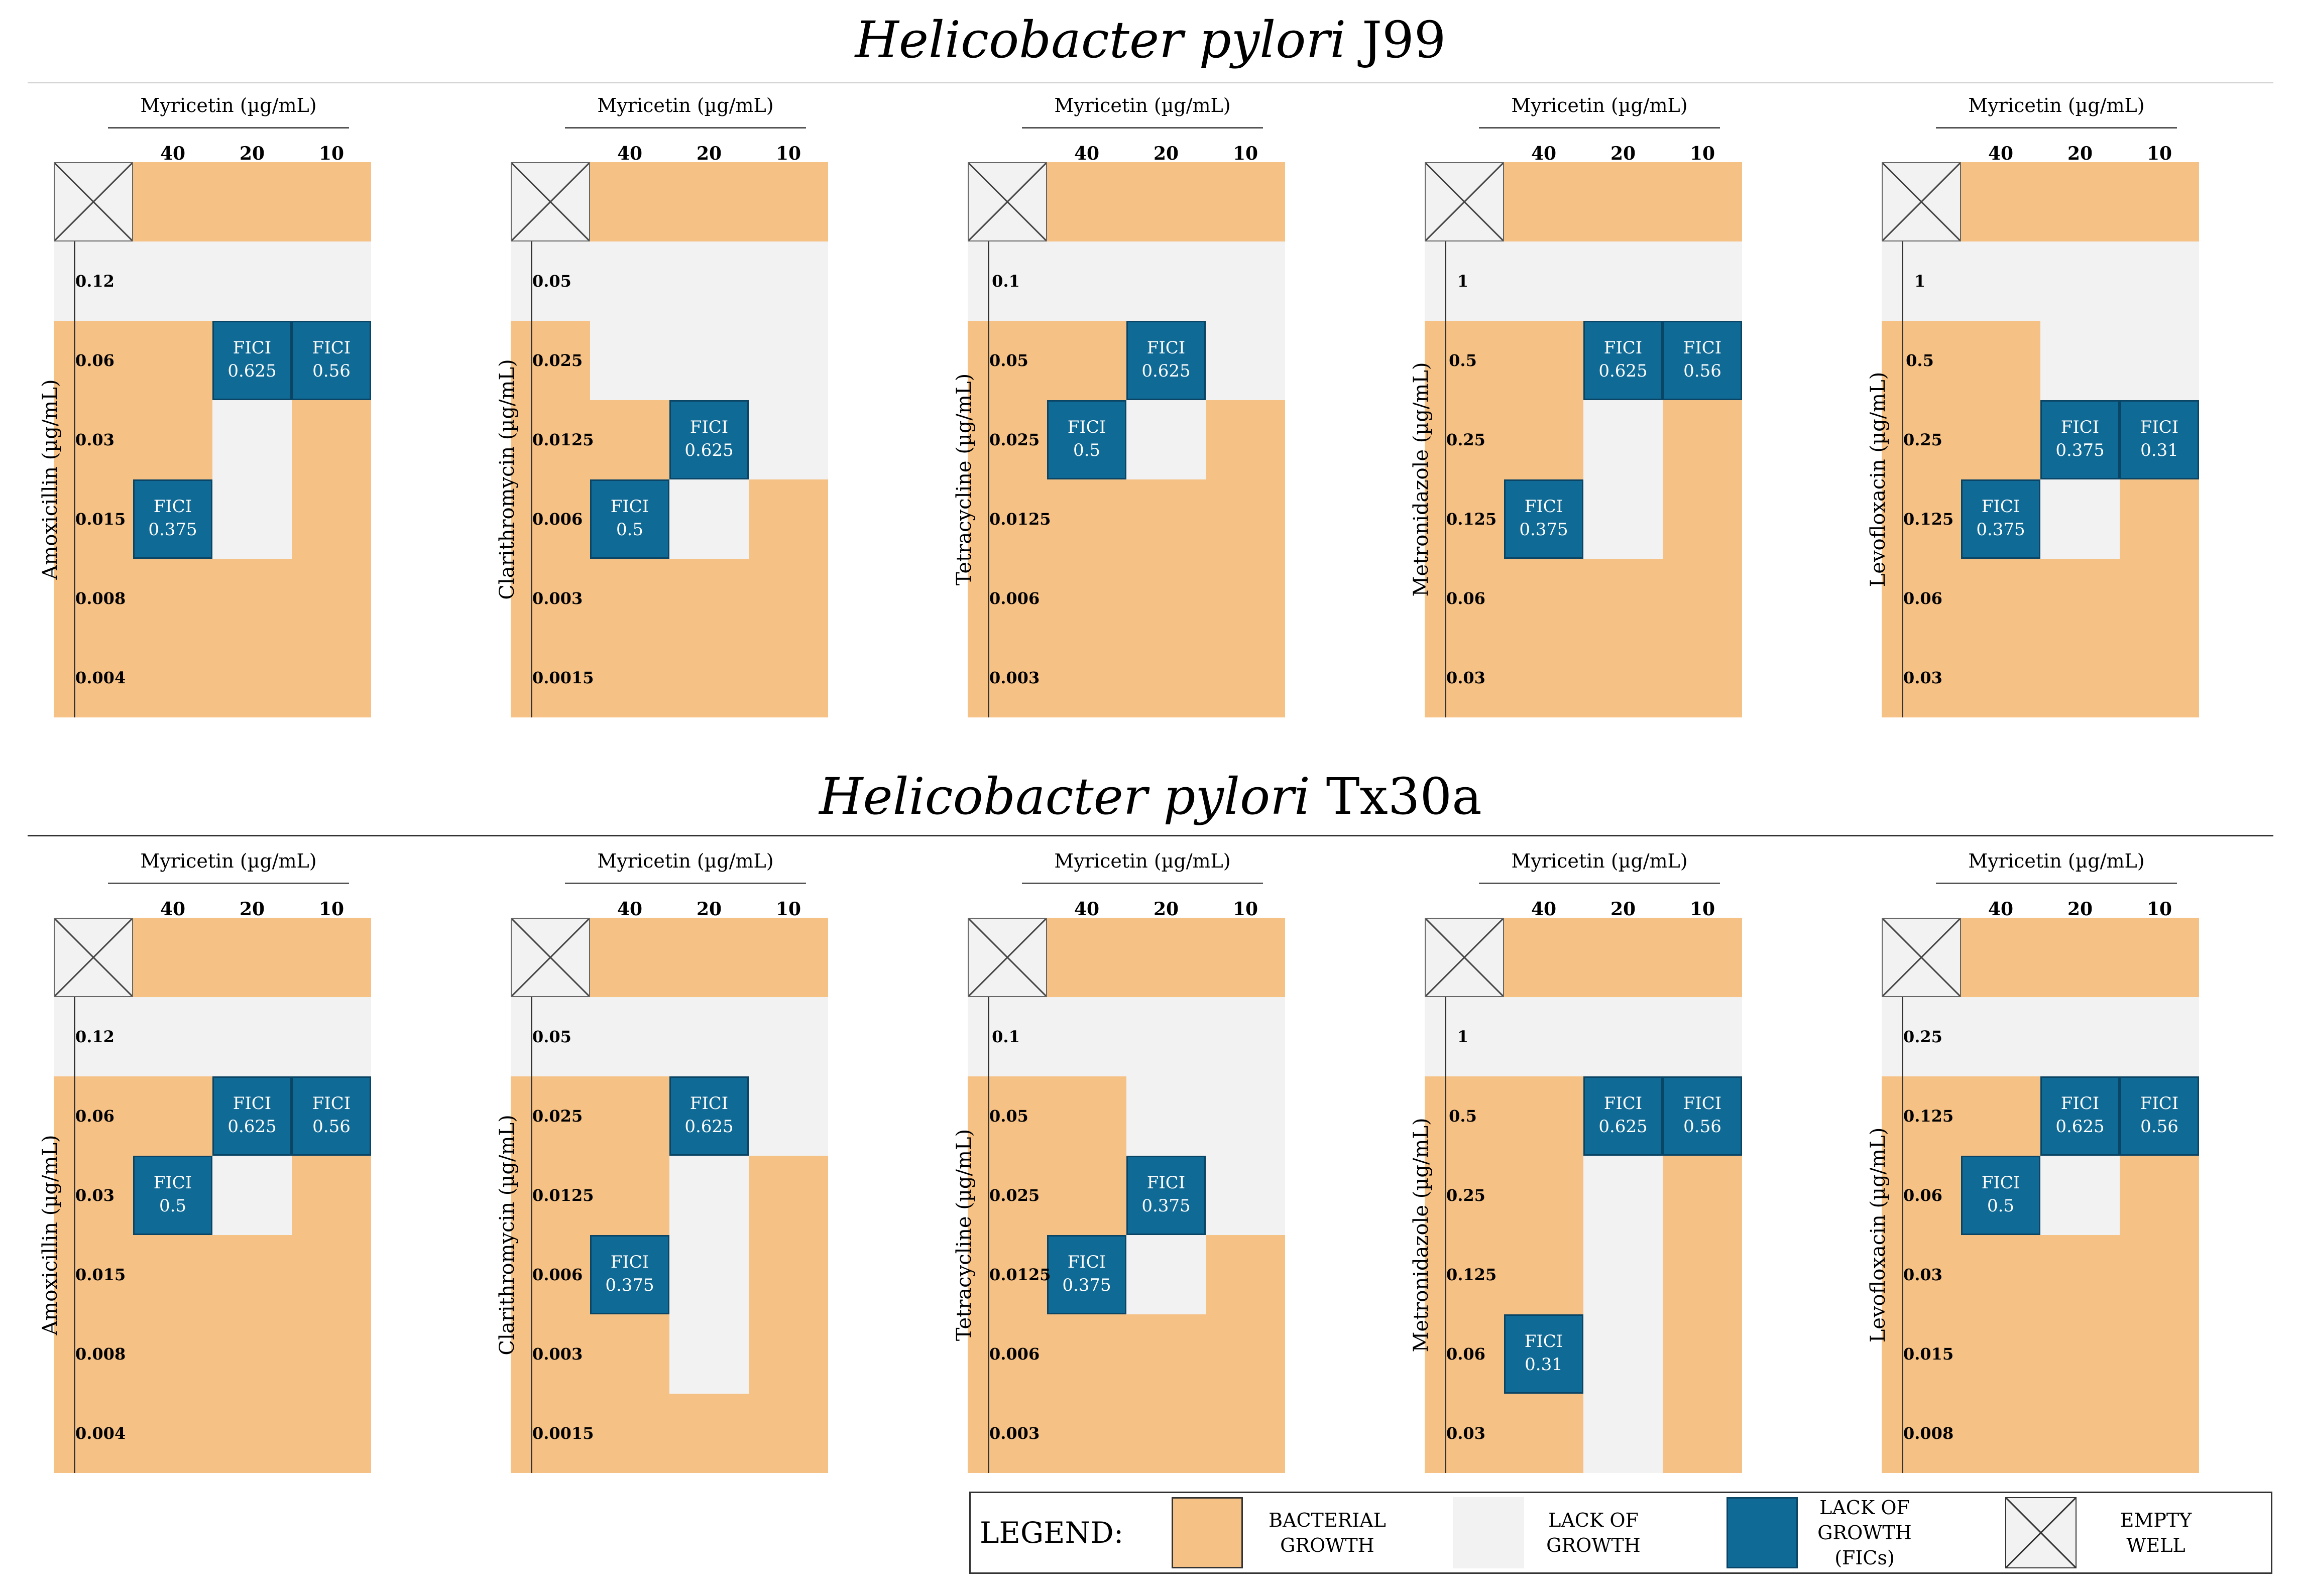 Image resolution: width=2301 pixels, height=1596 pixels. Describe the element at coordinates (1150, 797) in the screenshot. I see `section-title-tx30a: Helicobacter pylori Tx30a` at that location.